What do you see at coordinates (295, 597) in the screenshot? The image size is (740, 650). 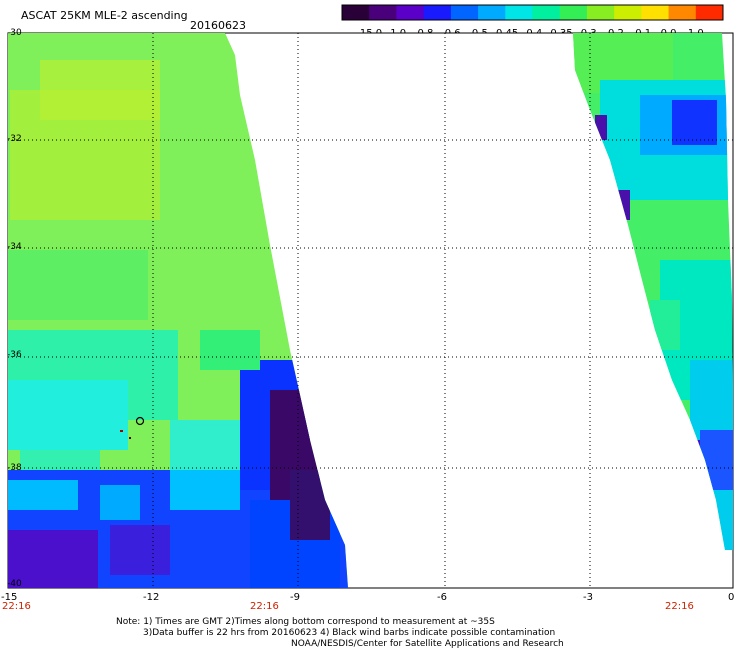 I see `lon-label: -9` at bounding box center [295, 597].